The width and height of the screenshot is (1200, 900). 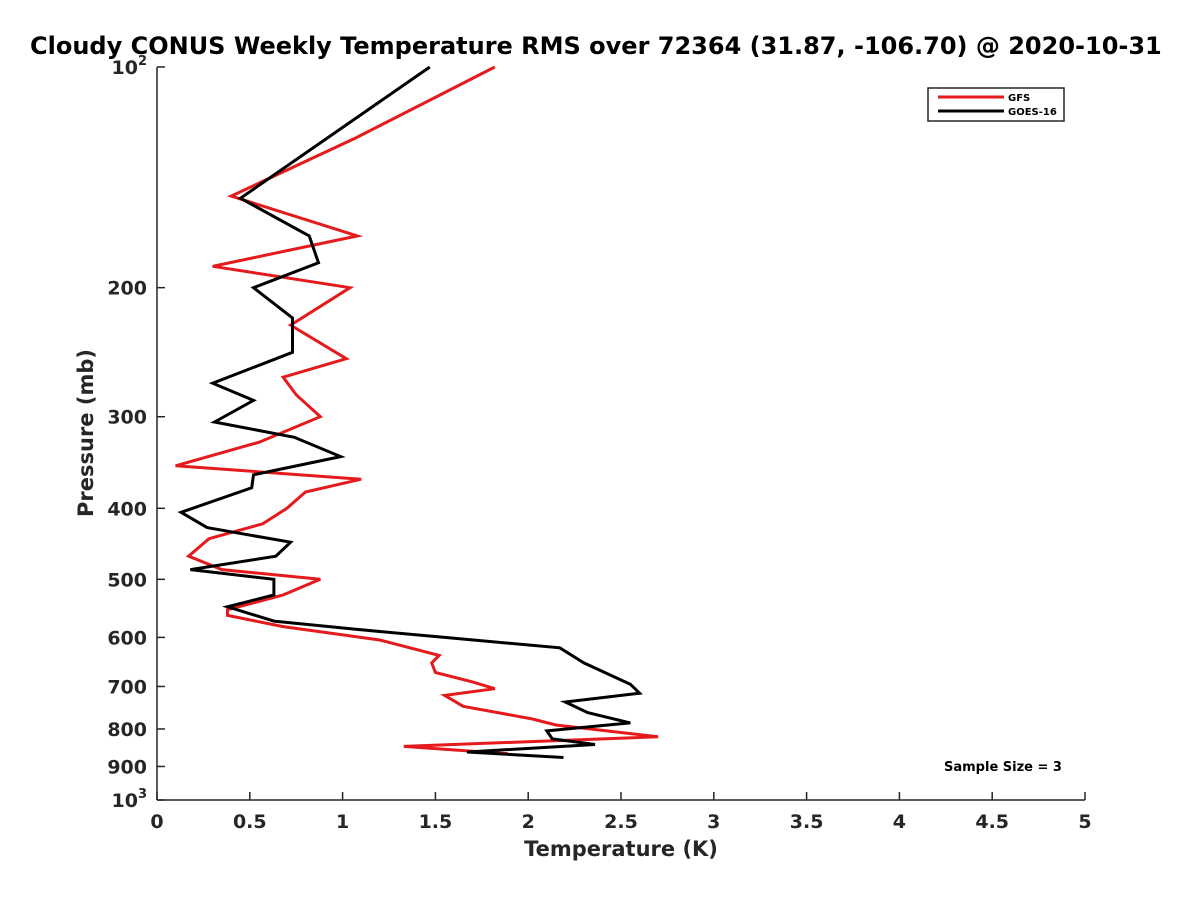 What do you see at coordinates (899, 822) in the screenshot?
I see `x-tick-label: 4` at bounding box center [899, 822].